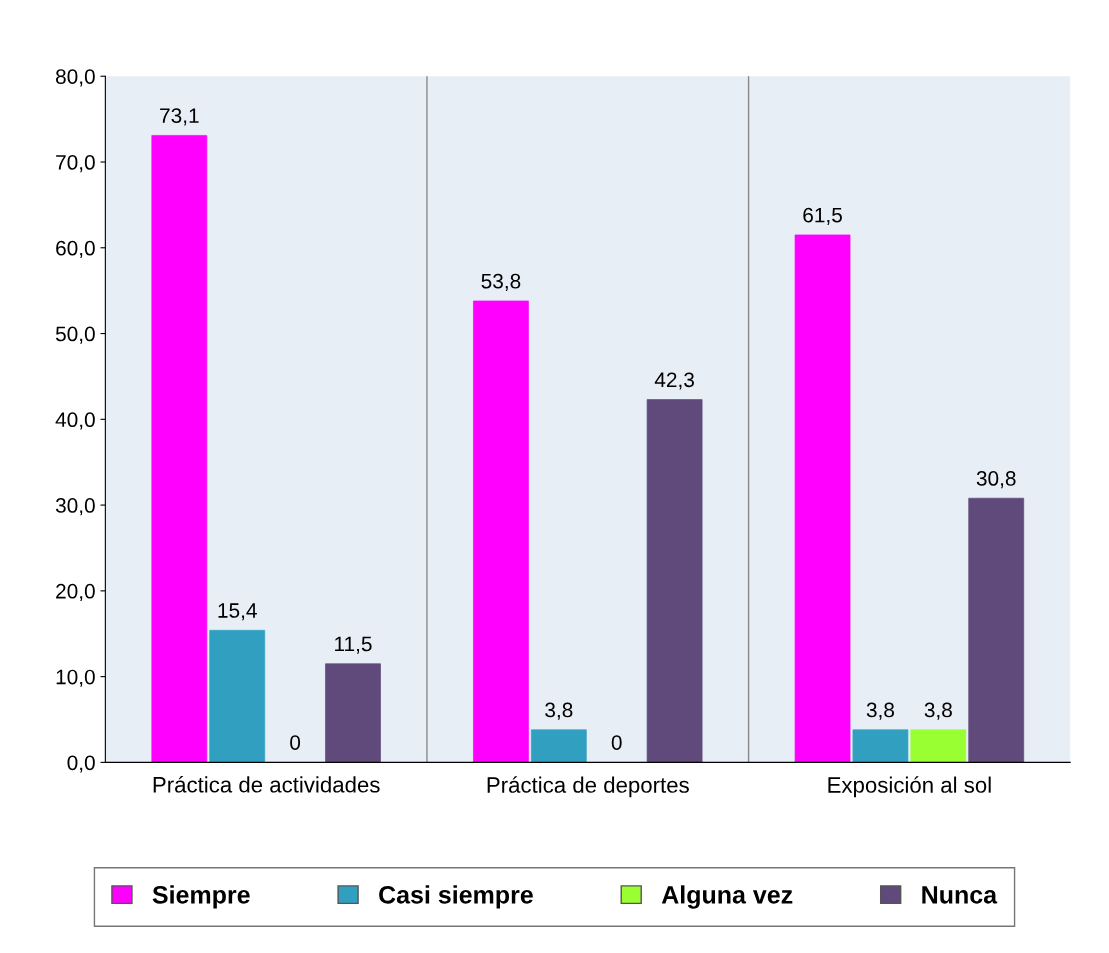 This screenshot has width=1109, height=953. What do you see at coordinates (201, 897) in the screenshot?
I see `legend-label: Siempre` at bounding box center [201, 897].